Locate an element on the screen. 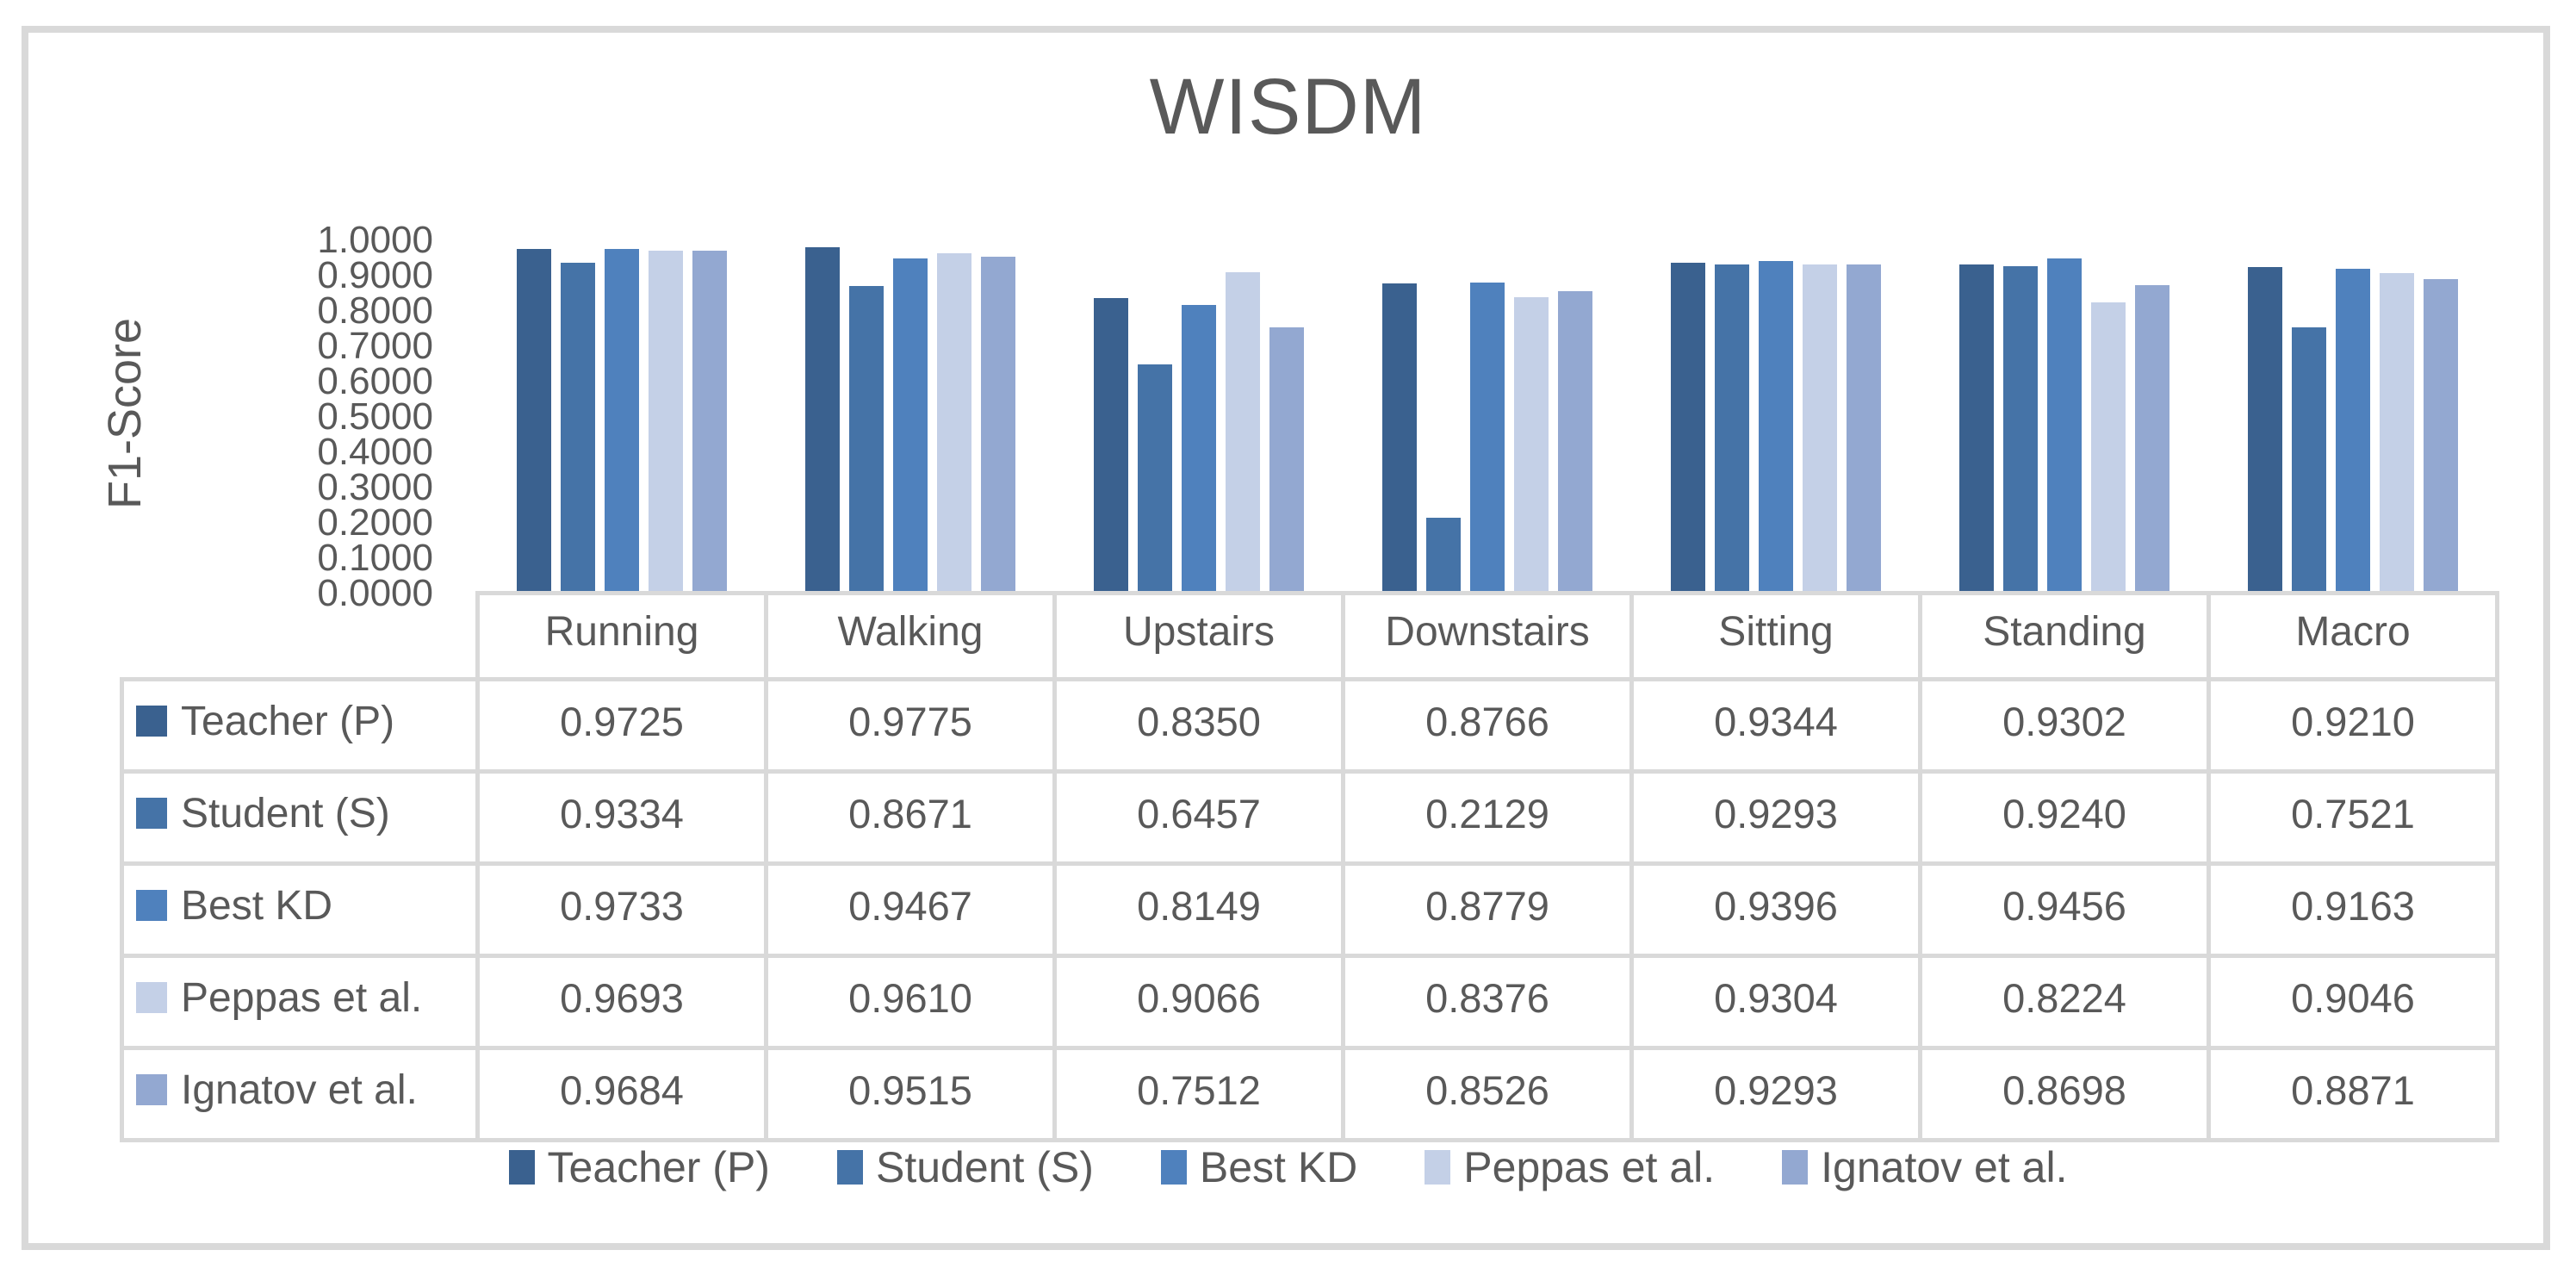  table-cell-teacher-p-macro: 0.9210 is located at coordinates (2353, 725).